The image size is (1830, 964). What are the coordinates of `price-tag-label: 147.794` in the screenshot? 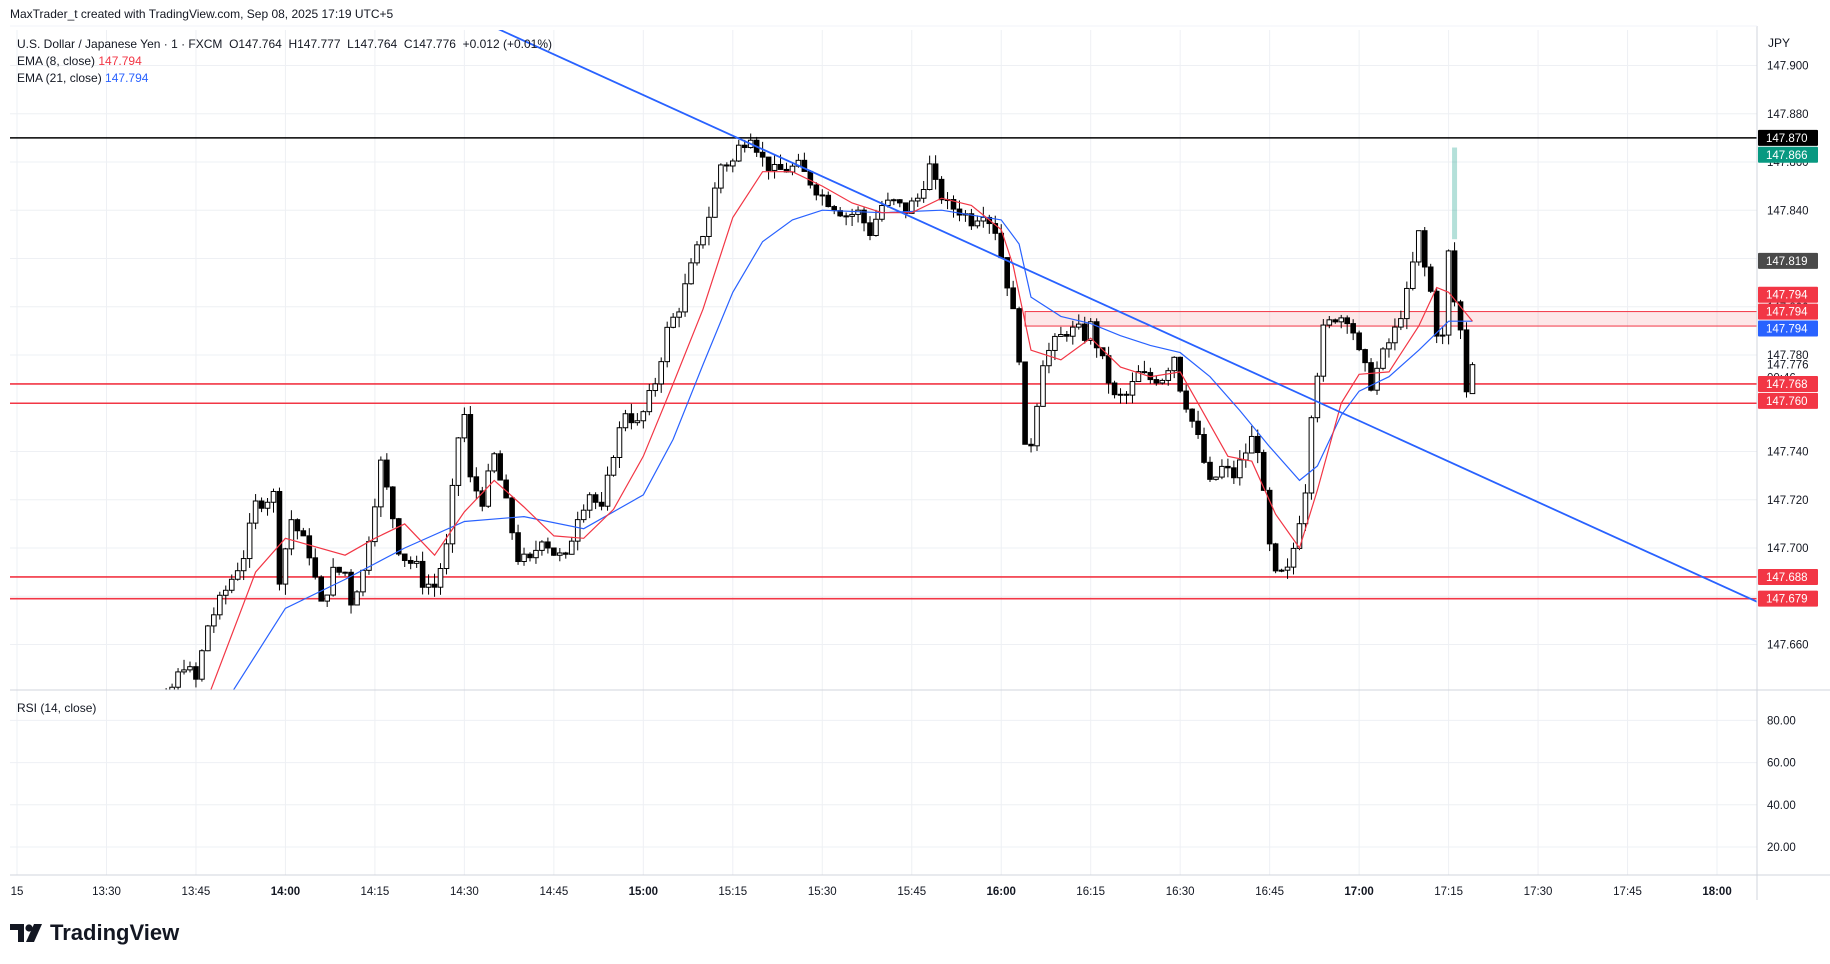 It's located at (1787, 329).